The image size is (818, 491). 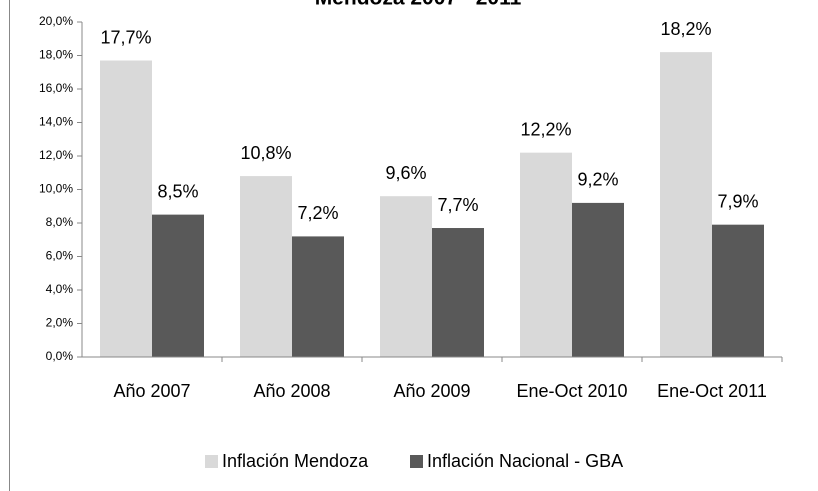 I want to click on data-label: 8,5%, so click(x=177, y=191).